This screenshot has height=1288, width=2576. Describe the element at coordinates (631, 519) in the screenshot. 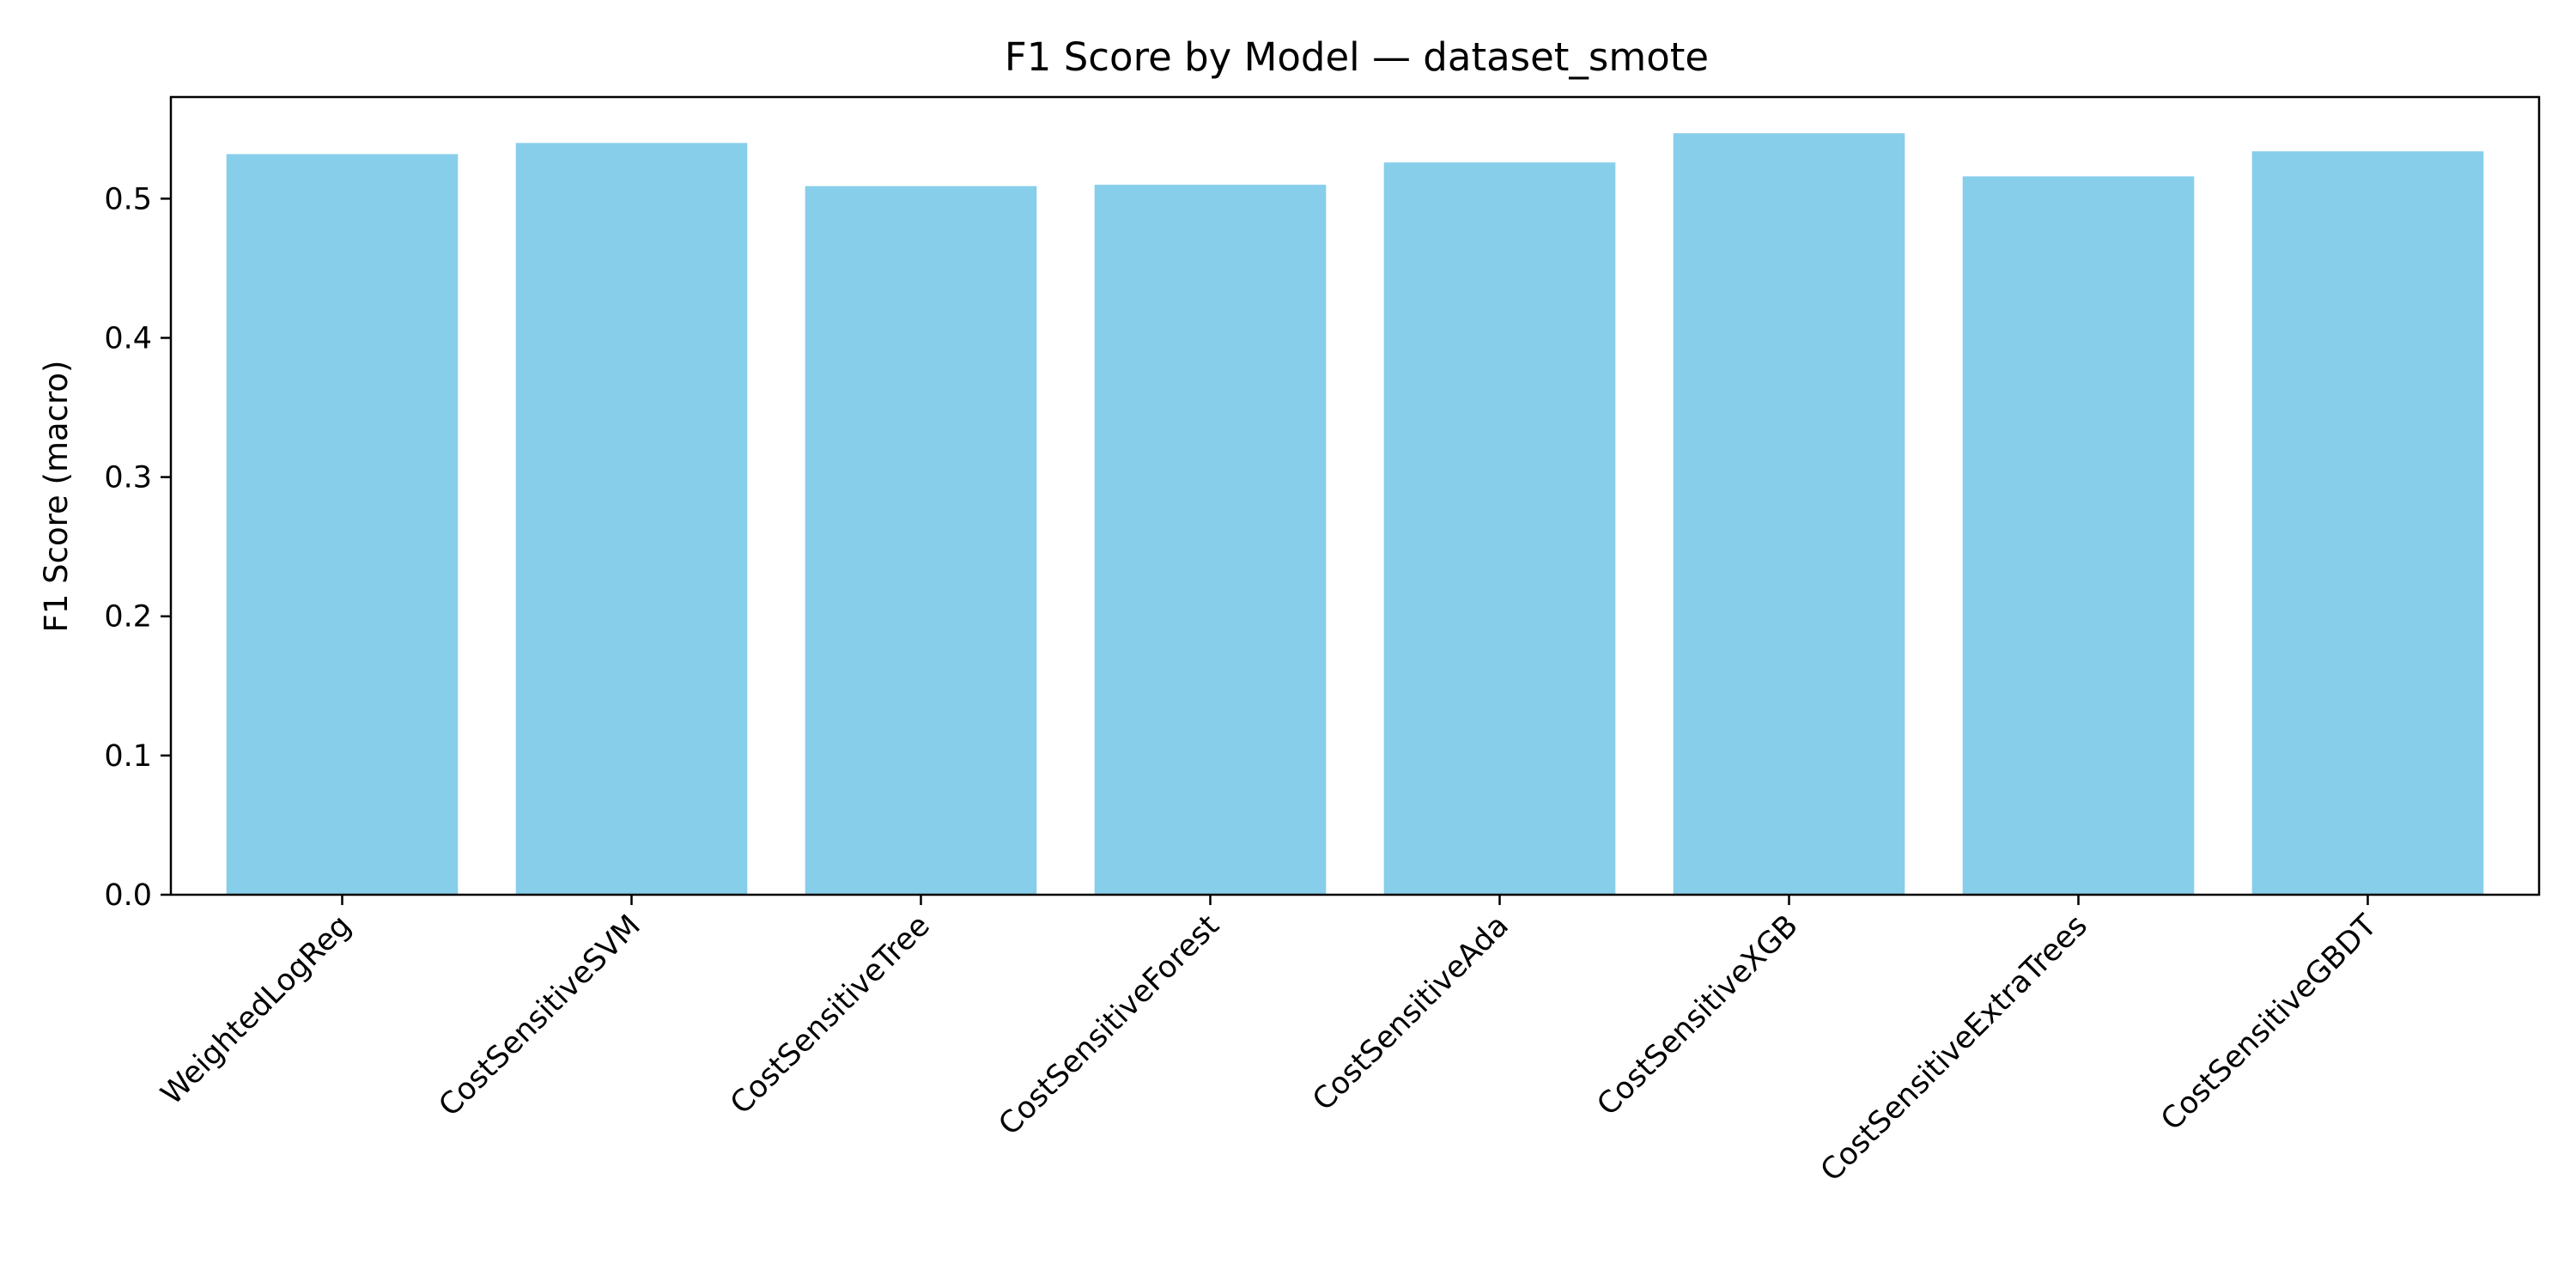

I see `bar-CostSensitiveSVM` at that location.